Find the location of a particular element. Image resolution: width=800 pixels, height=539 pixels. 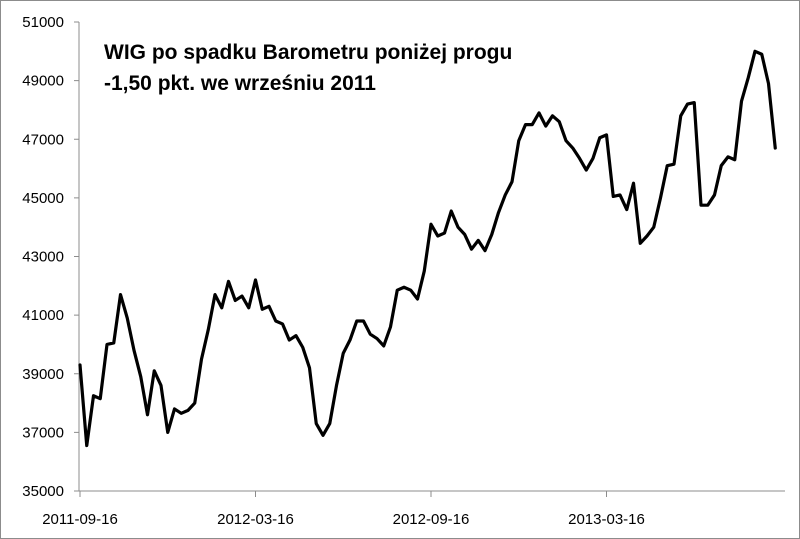

y-tick-label: 43000 is located at coordinates (43, 257).